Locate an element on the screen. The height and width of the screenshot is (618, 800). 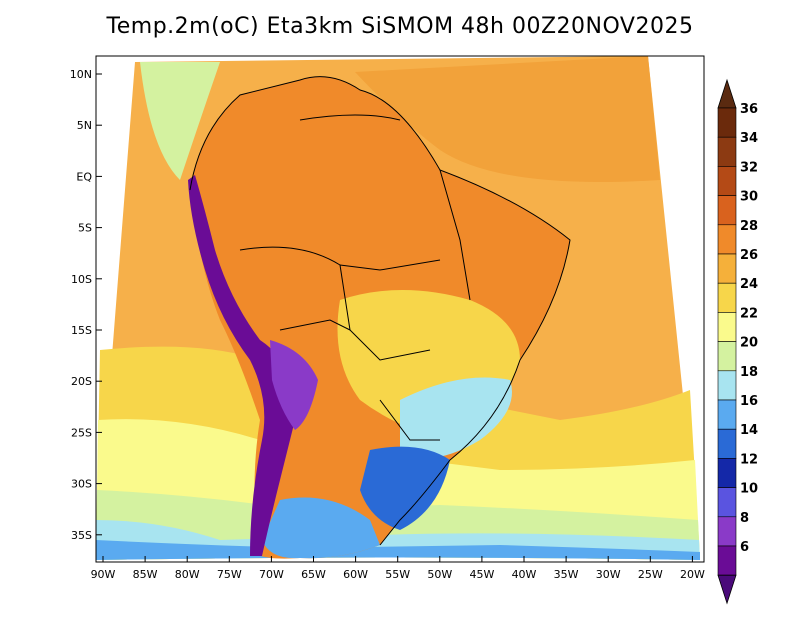
lon-tick-label: 45W is located at coordinates (481, 574).